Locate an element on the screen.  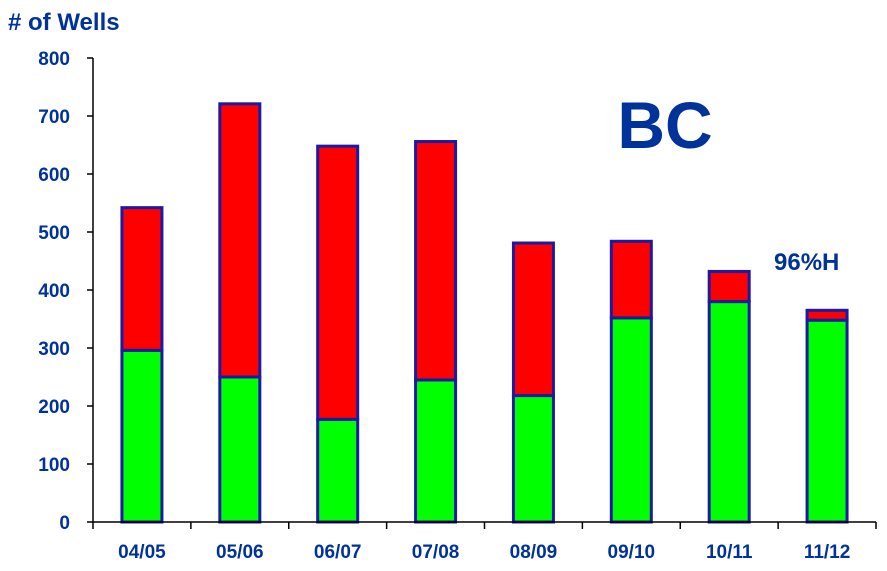
x-tick-label: 08/09 is located at coordinates (534, 552).